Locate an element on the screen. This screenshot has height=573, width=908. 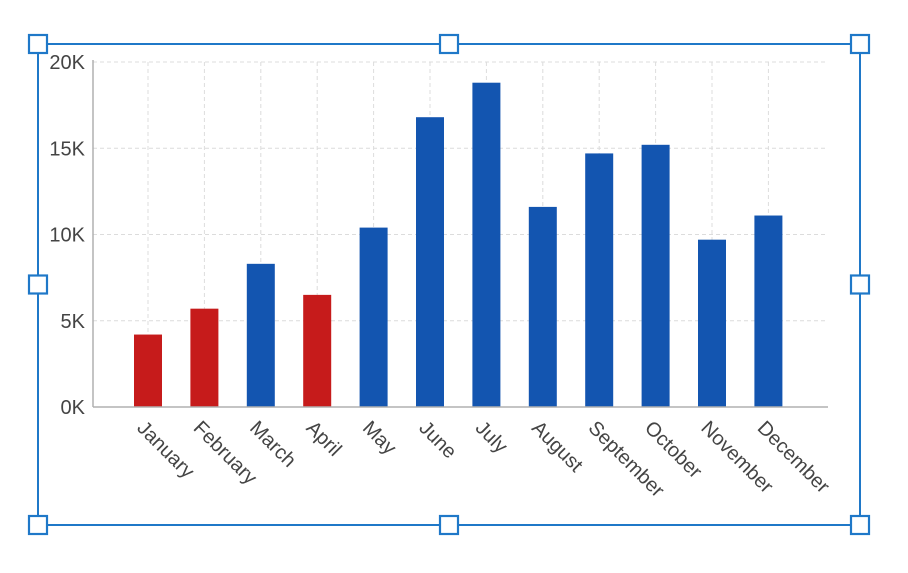
y-tick-label: 15K is located at coordinates (67, 149).